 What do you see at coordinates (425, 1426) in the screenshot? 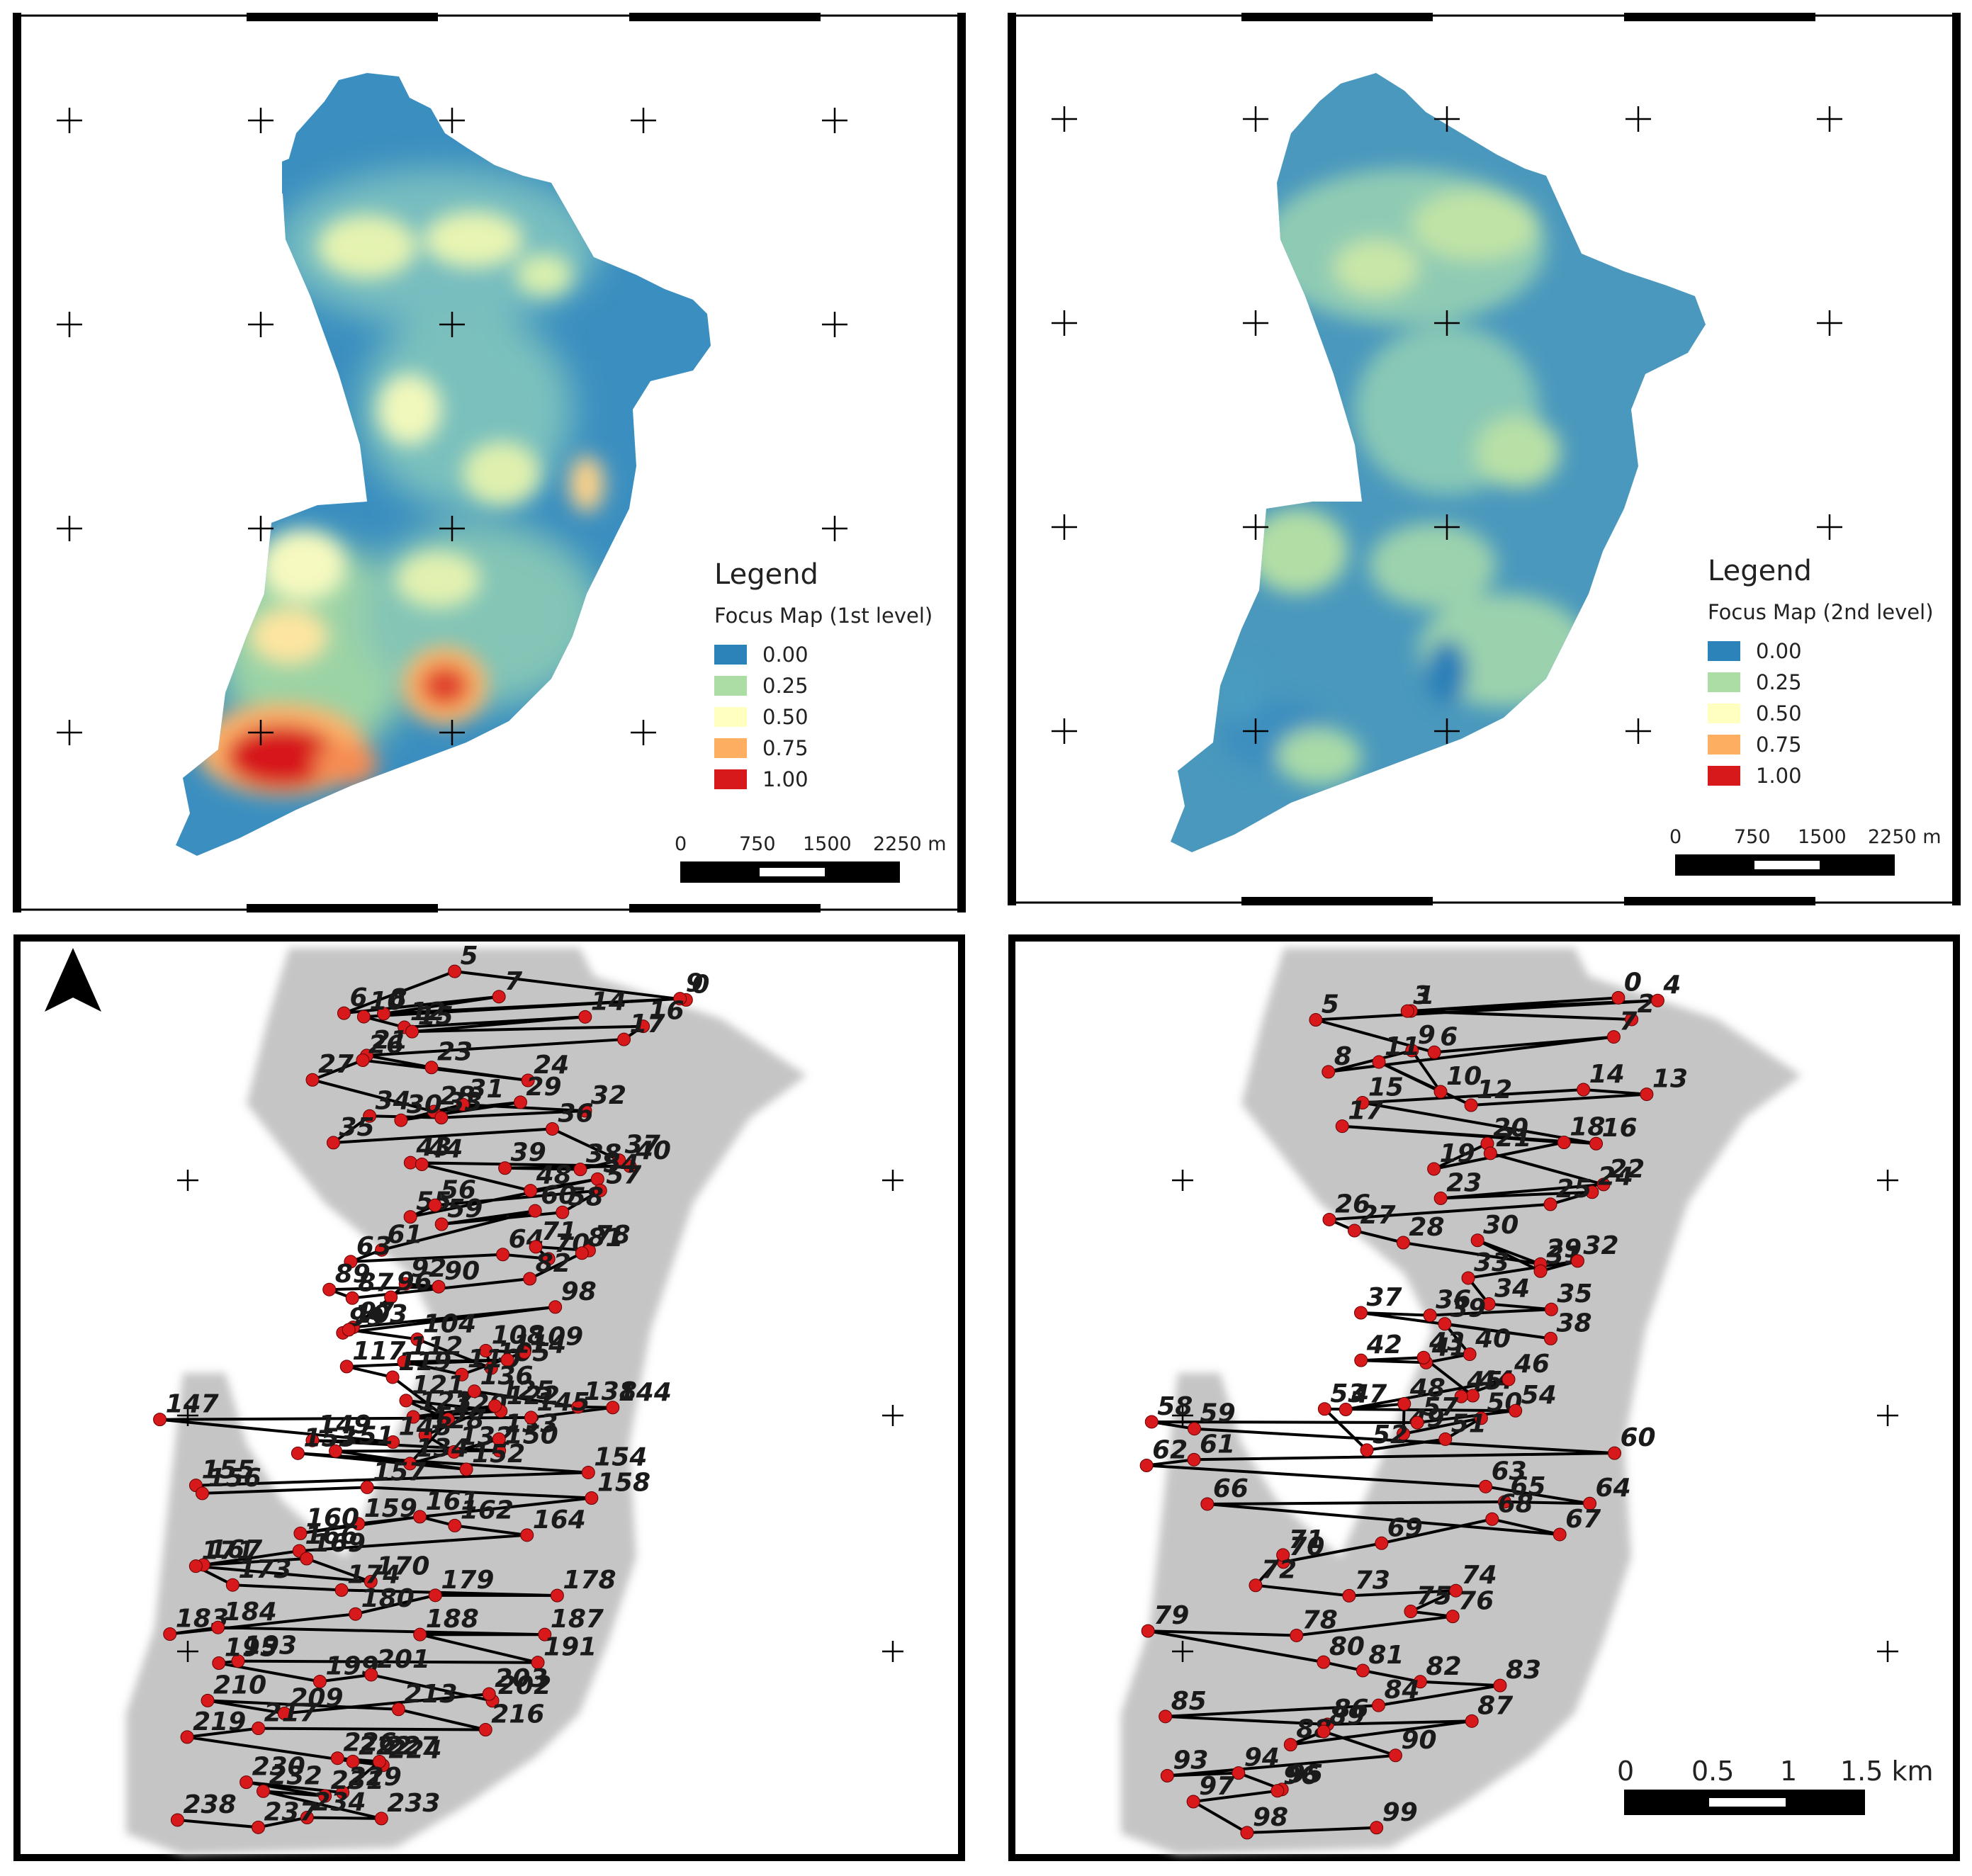
I see `stop-label: 148` at bounding box center [425, 1426].